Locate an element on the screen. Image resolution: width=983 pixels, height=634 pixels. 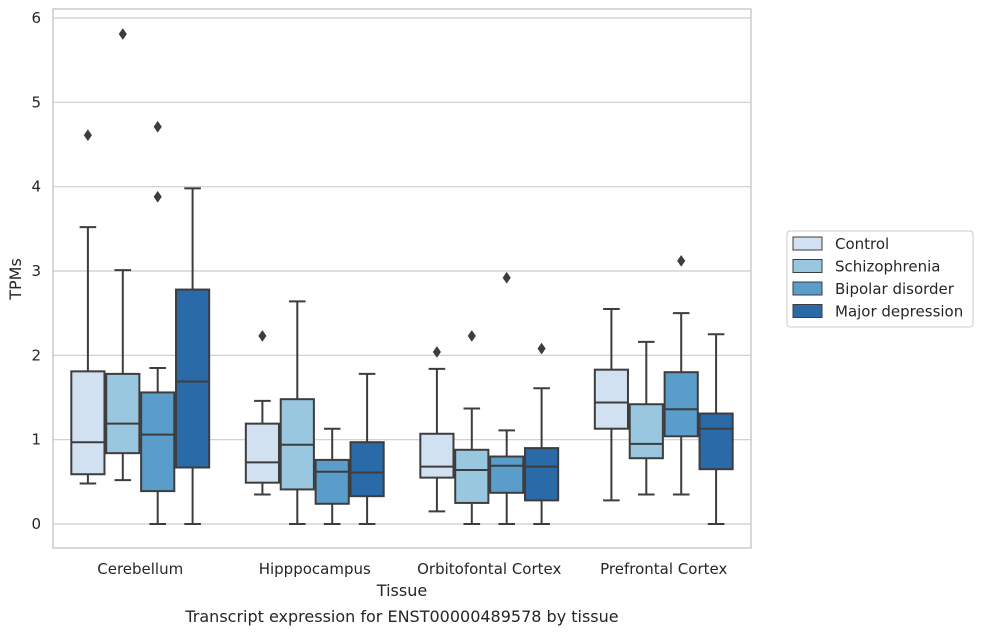
legend-item-3: Major depression is located at coordinates (877, 312).